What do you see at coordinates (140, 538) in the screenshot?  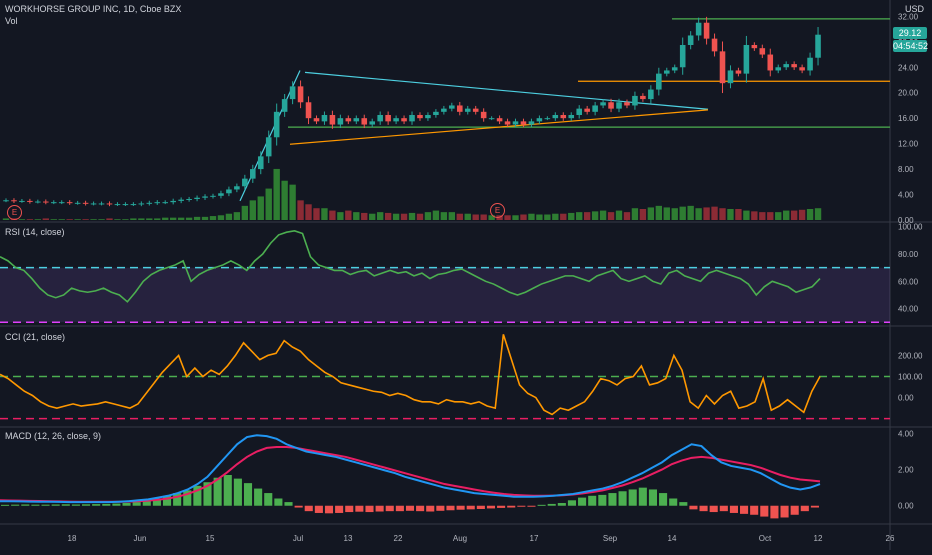 I see `x-tick-label: Jun` at bounding box center [140, 538].